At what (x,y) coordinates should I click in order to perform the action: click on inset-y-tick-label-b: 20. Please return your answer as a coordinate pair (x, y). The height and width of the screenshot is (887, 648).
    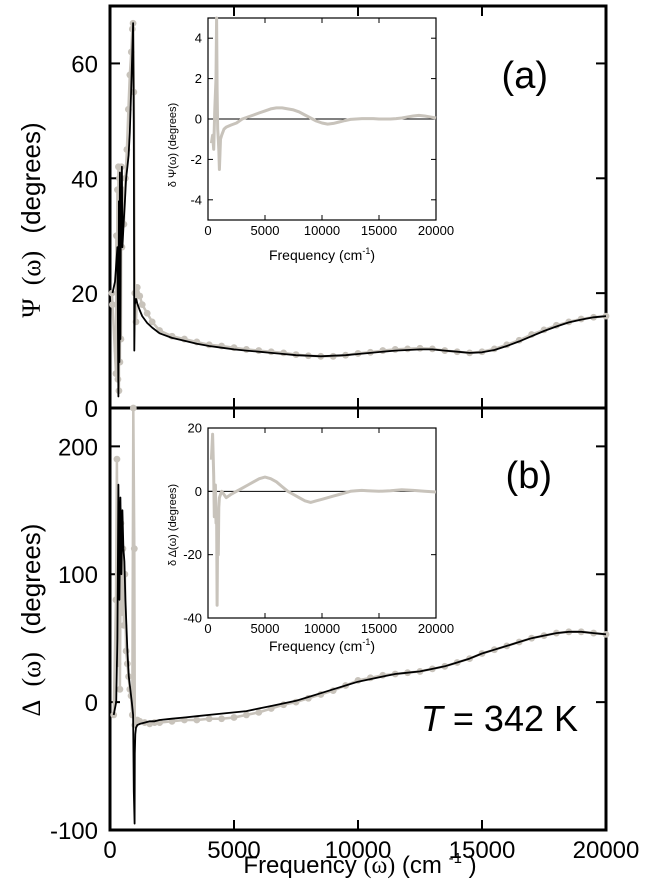
    Looking at the image, I should click on (195, 428).